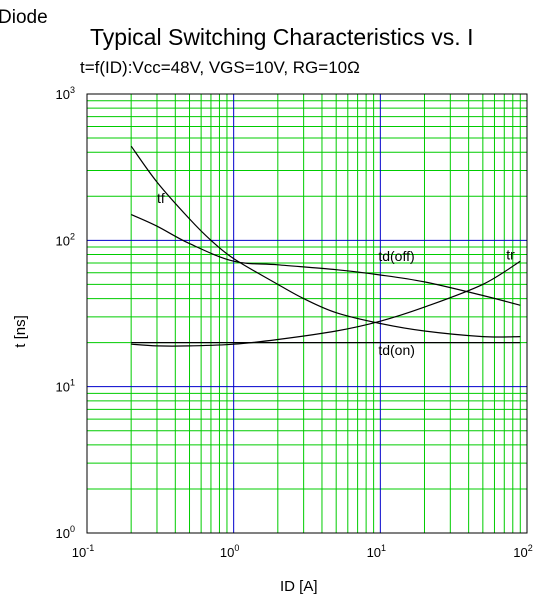 The height and width of the screenshot is (600, 540). What do you see at coordinates (229, 551) in the screenshot?
I see `x-tick-label: 10⁰` at bounding box center [229, 551].